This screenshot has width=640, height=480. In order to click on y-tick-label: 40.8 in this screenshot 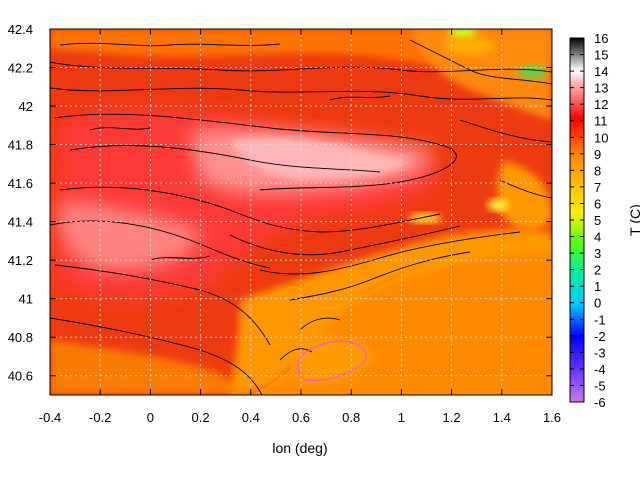, I will do `click(20, 337)`.